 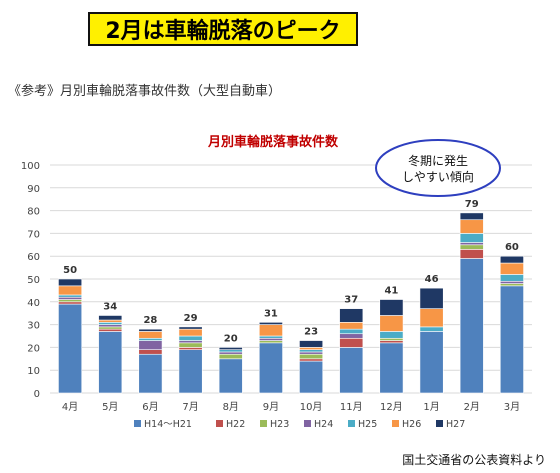 What do you see at coordinates (512, 407) in the screenshot?
I see `x-tick-label: 3月` at bounding box center [512, 407].